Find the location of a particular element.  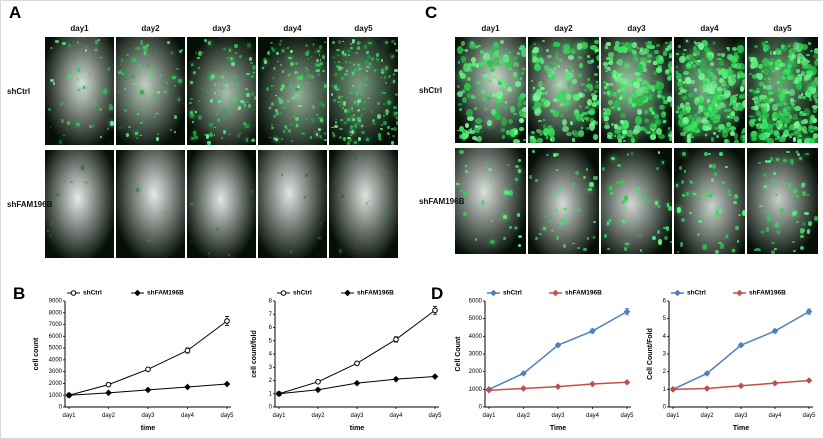

y-tick-label: 4000 is located at coordinates (56, 360).